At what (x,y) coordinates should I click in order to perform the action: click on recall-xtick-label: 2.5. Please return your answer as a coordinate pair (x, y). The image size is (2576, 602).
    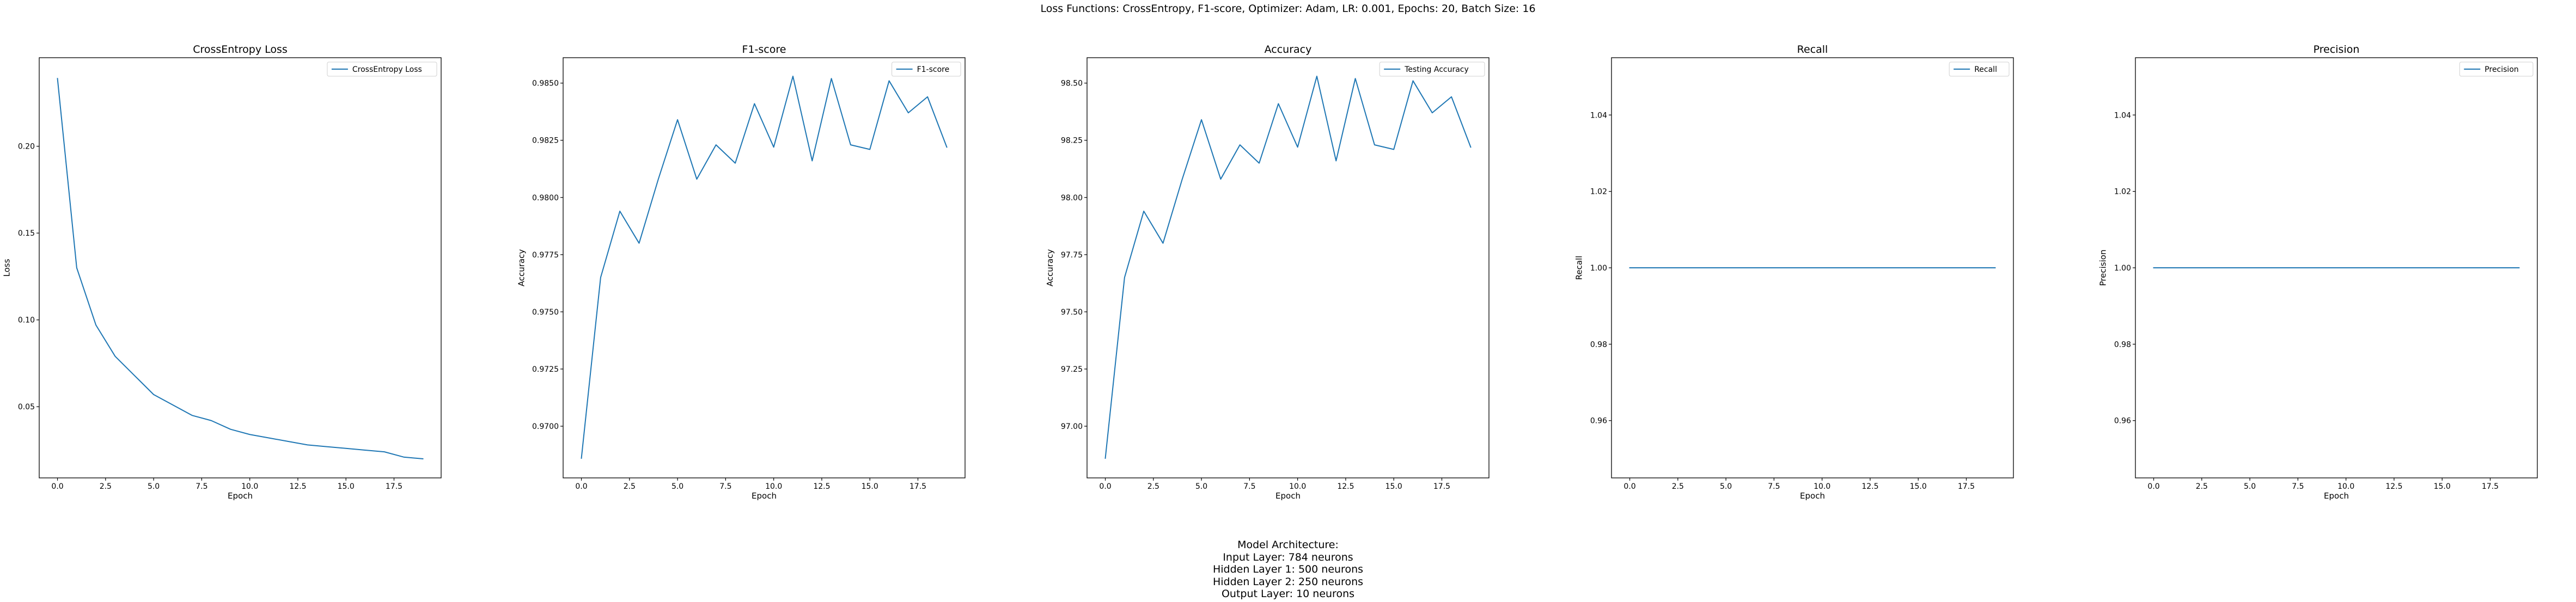
    Looking at the image, I should click on (1678, 486).